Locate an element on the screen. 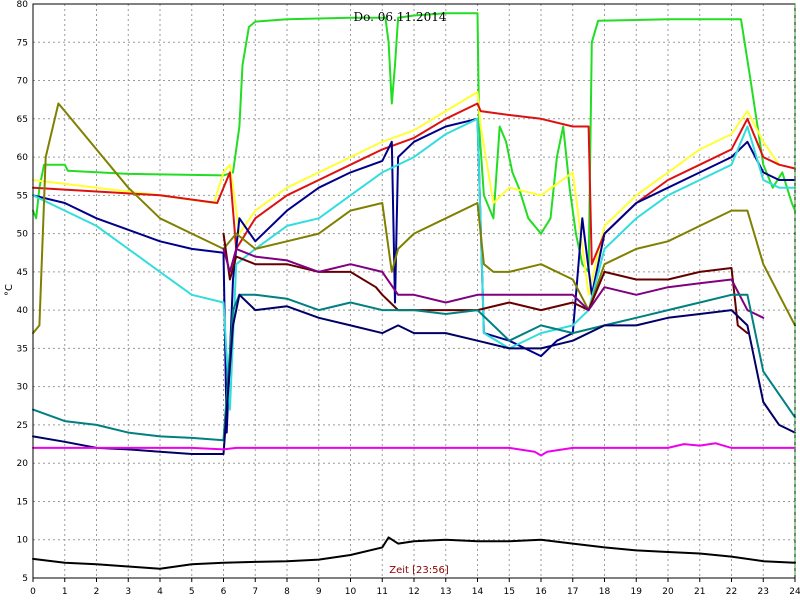 The width and height of the screenshot is (800, 600). x-tick-label: 23 is located at coordinates (763, 592).